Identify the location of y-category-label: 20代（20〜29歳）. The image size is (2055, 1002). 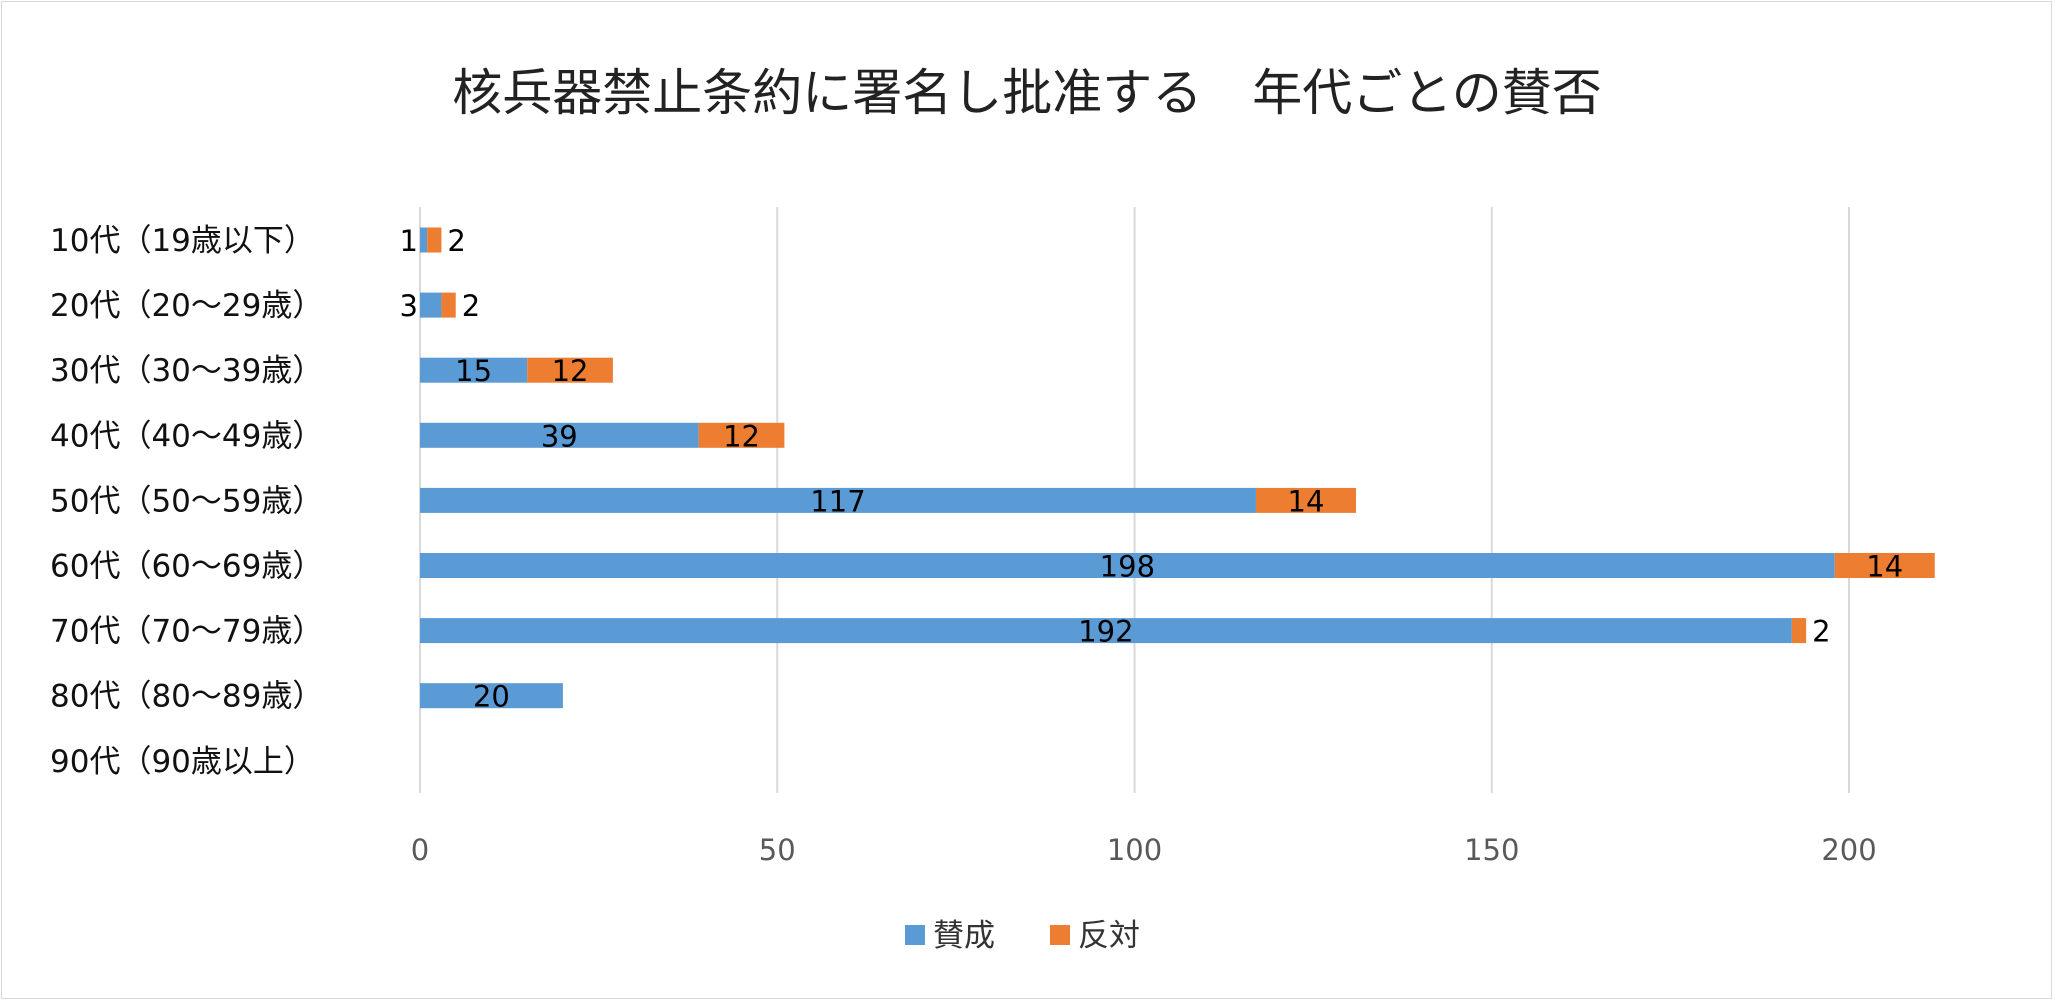
(186, 306).